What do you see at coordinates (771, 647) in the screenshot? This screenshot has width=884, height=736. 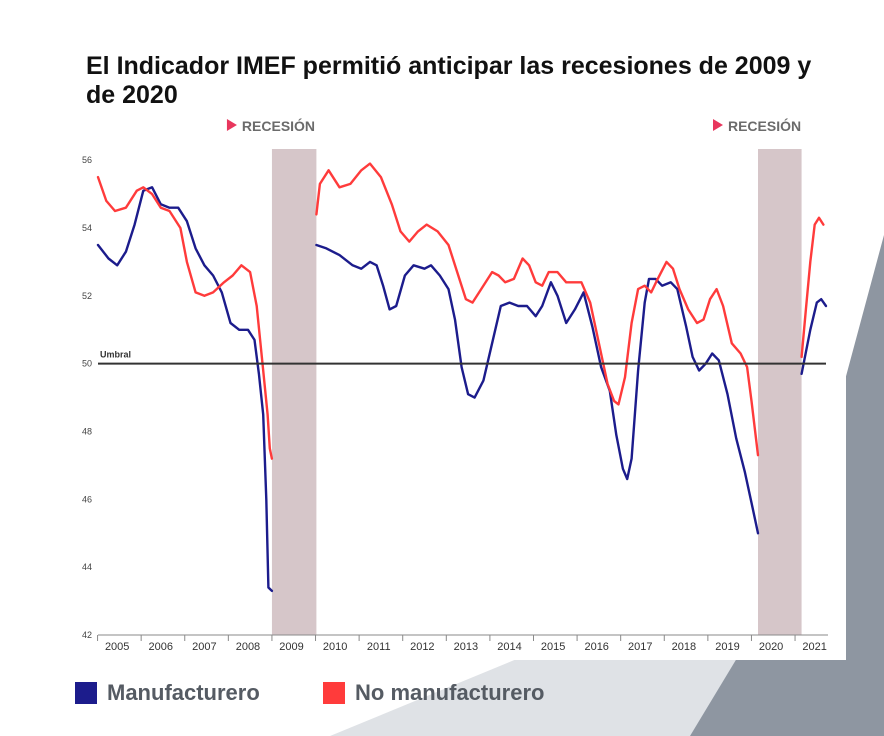 I see `x-tick-label: 2020` at bounding box center [771, 647].